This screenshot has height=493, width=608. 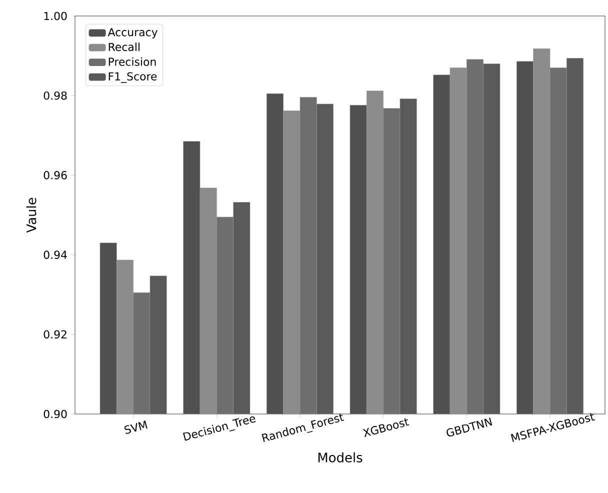 What do you see at coordinates (132, 61) in the screenshot?
I see `legend-label: Precision` at bounding box center [132, 61].